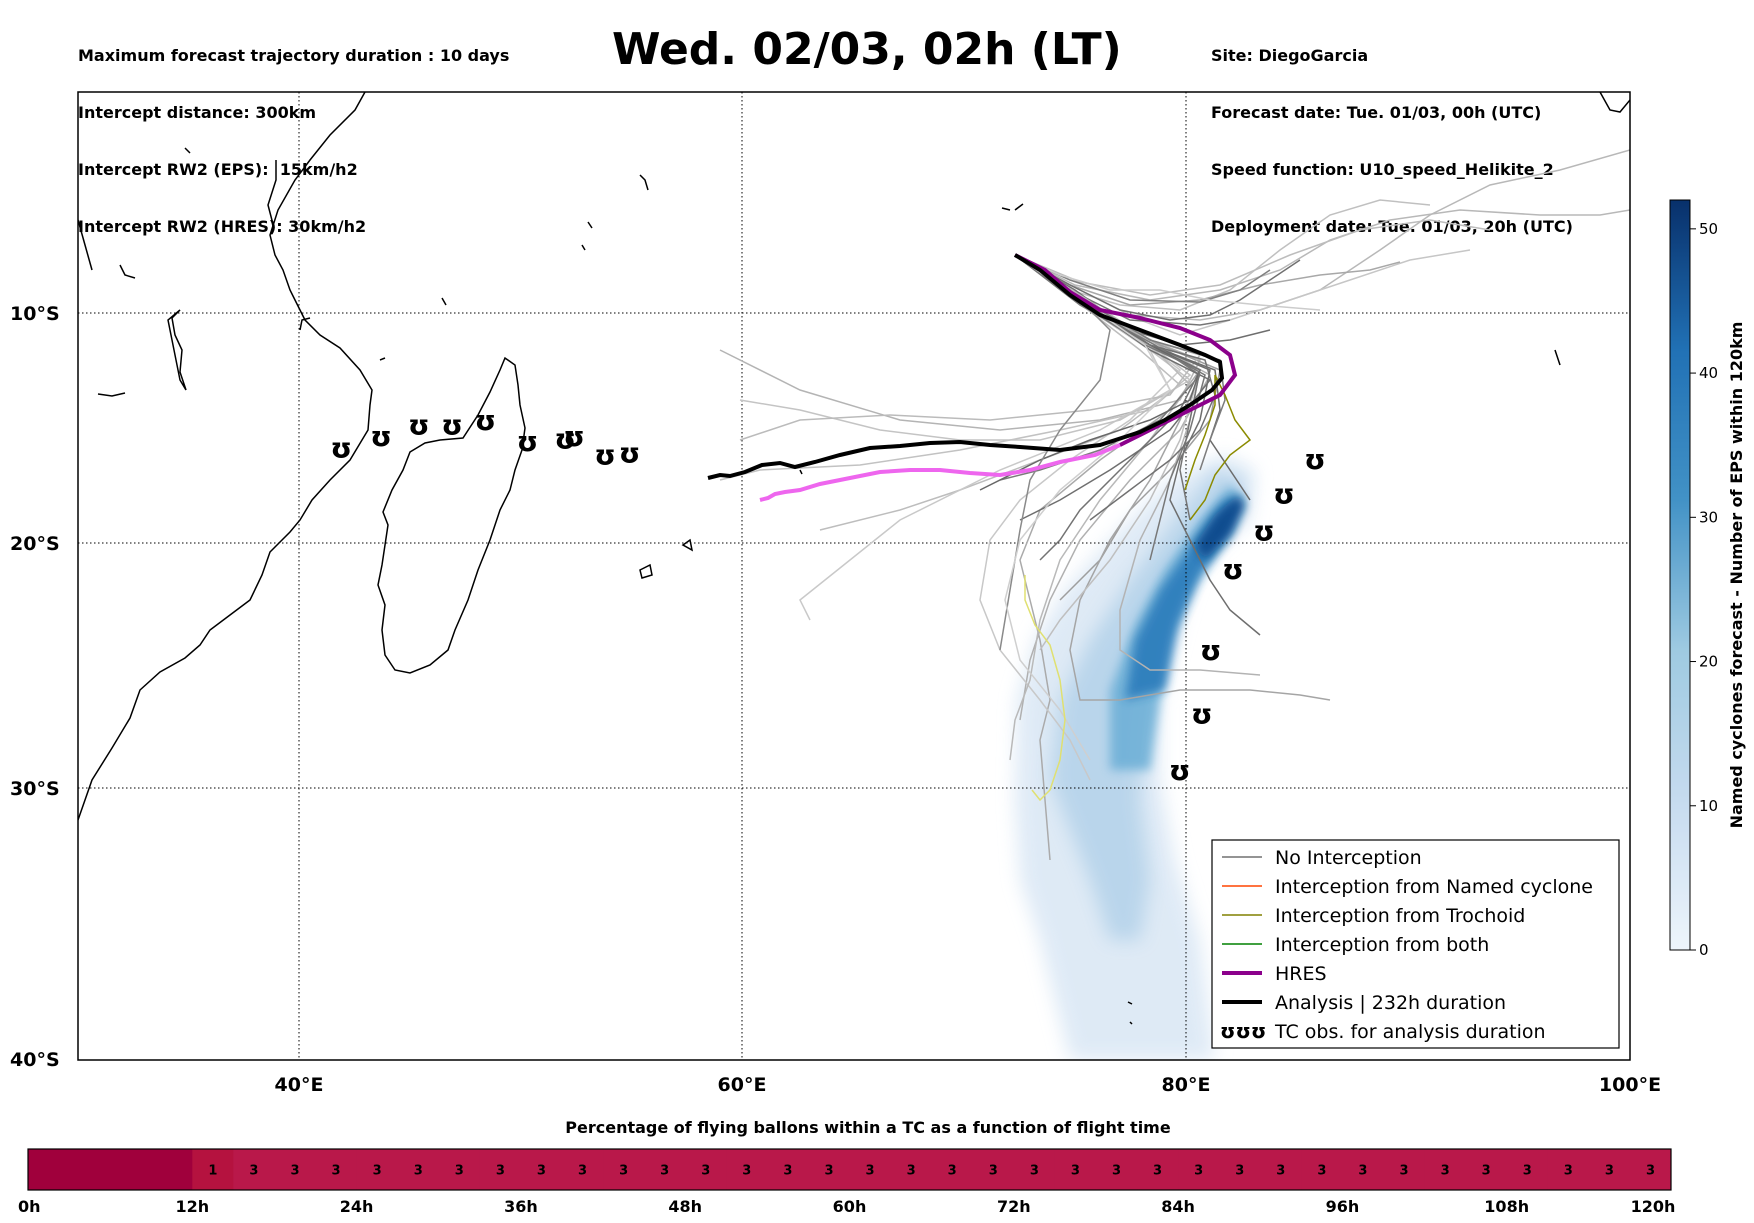 This screenshot has width=1754, height=1223. Describe the element at coordinates (1348, 858) in the screenshot. I see `legend-label-no-interception: No Interception` at that location.